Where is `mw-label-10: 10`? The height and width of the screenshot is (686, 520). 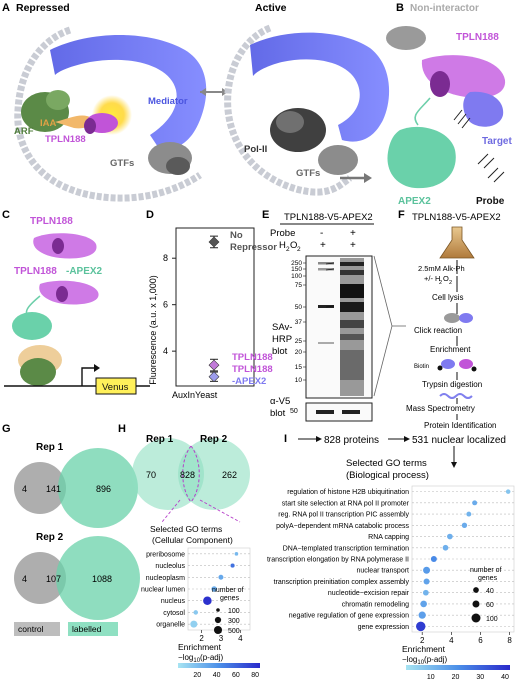 mw-label-10: 10 is located at coordinates (299, 380).